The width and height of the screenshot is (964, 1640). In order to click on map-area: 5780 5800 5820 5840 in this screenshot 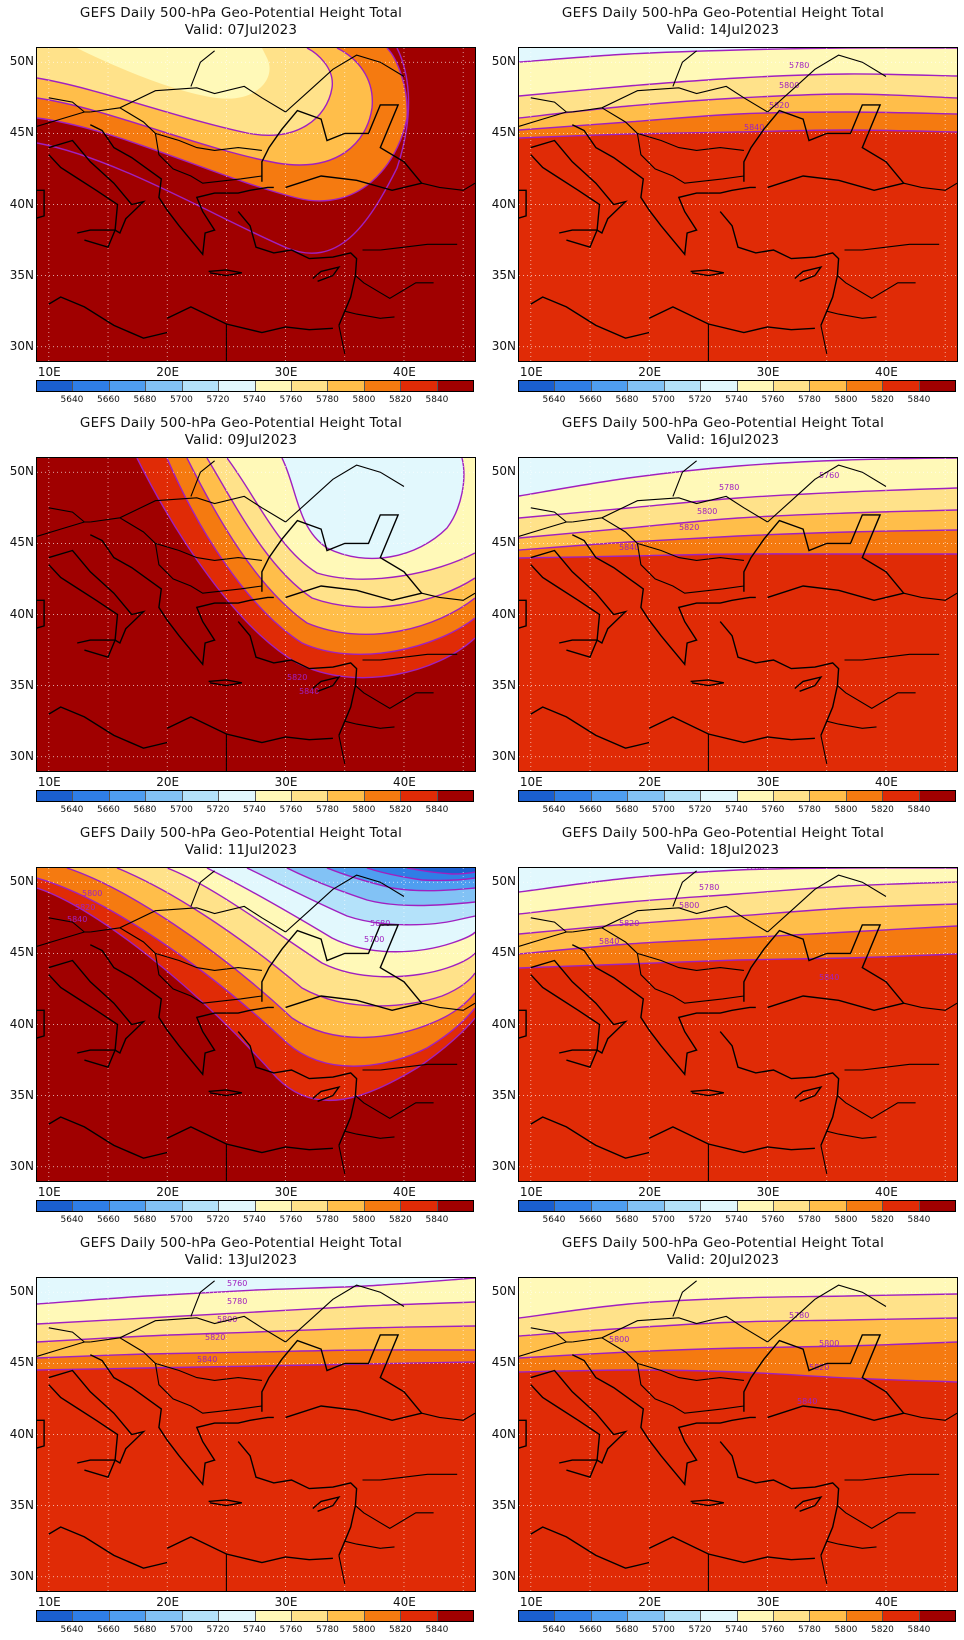, I will do `click(738, 204)`.